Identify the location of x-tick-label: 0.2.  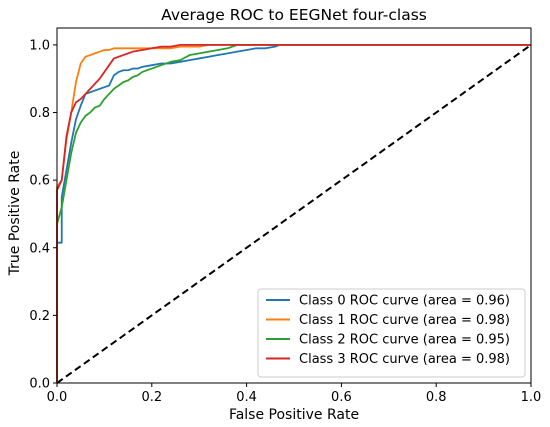
(151, 397).